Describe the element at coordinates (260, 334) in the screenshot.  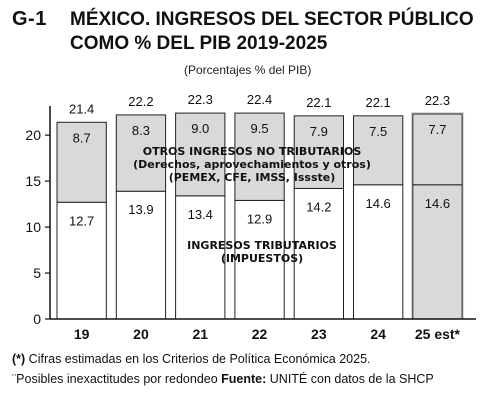
I see `x-tick-label: 22` at that location.